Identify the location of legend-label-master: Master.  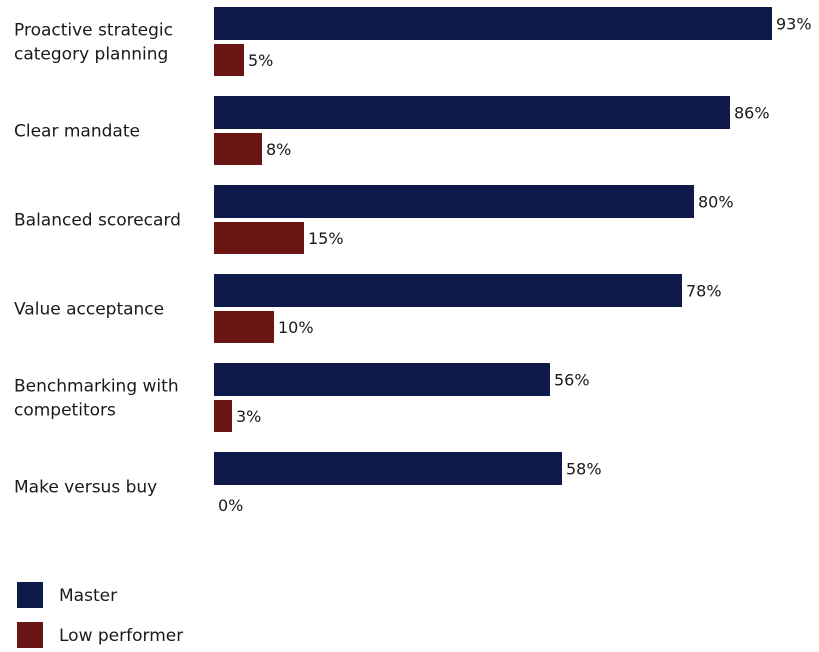
(88, 596).